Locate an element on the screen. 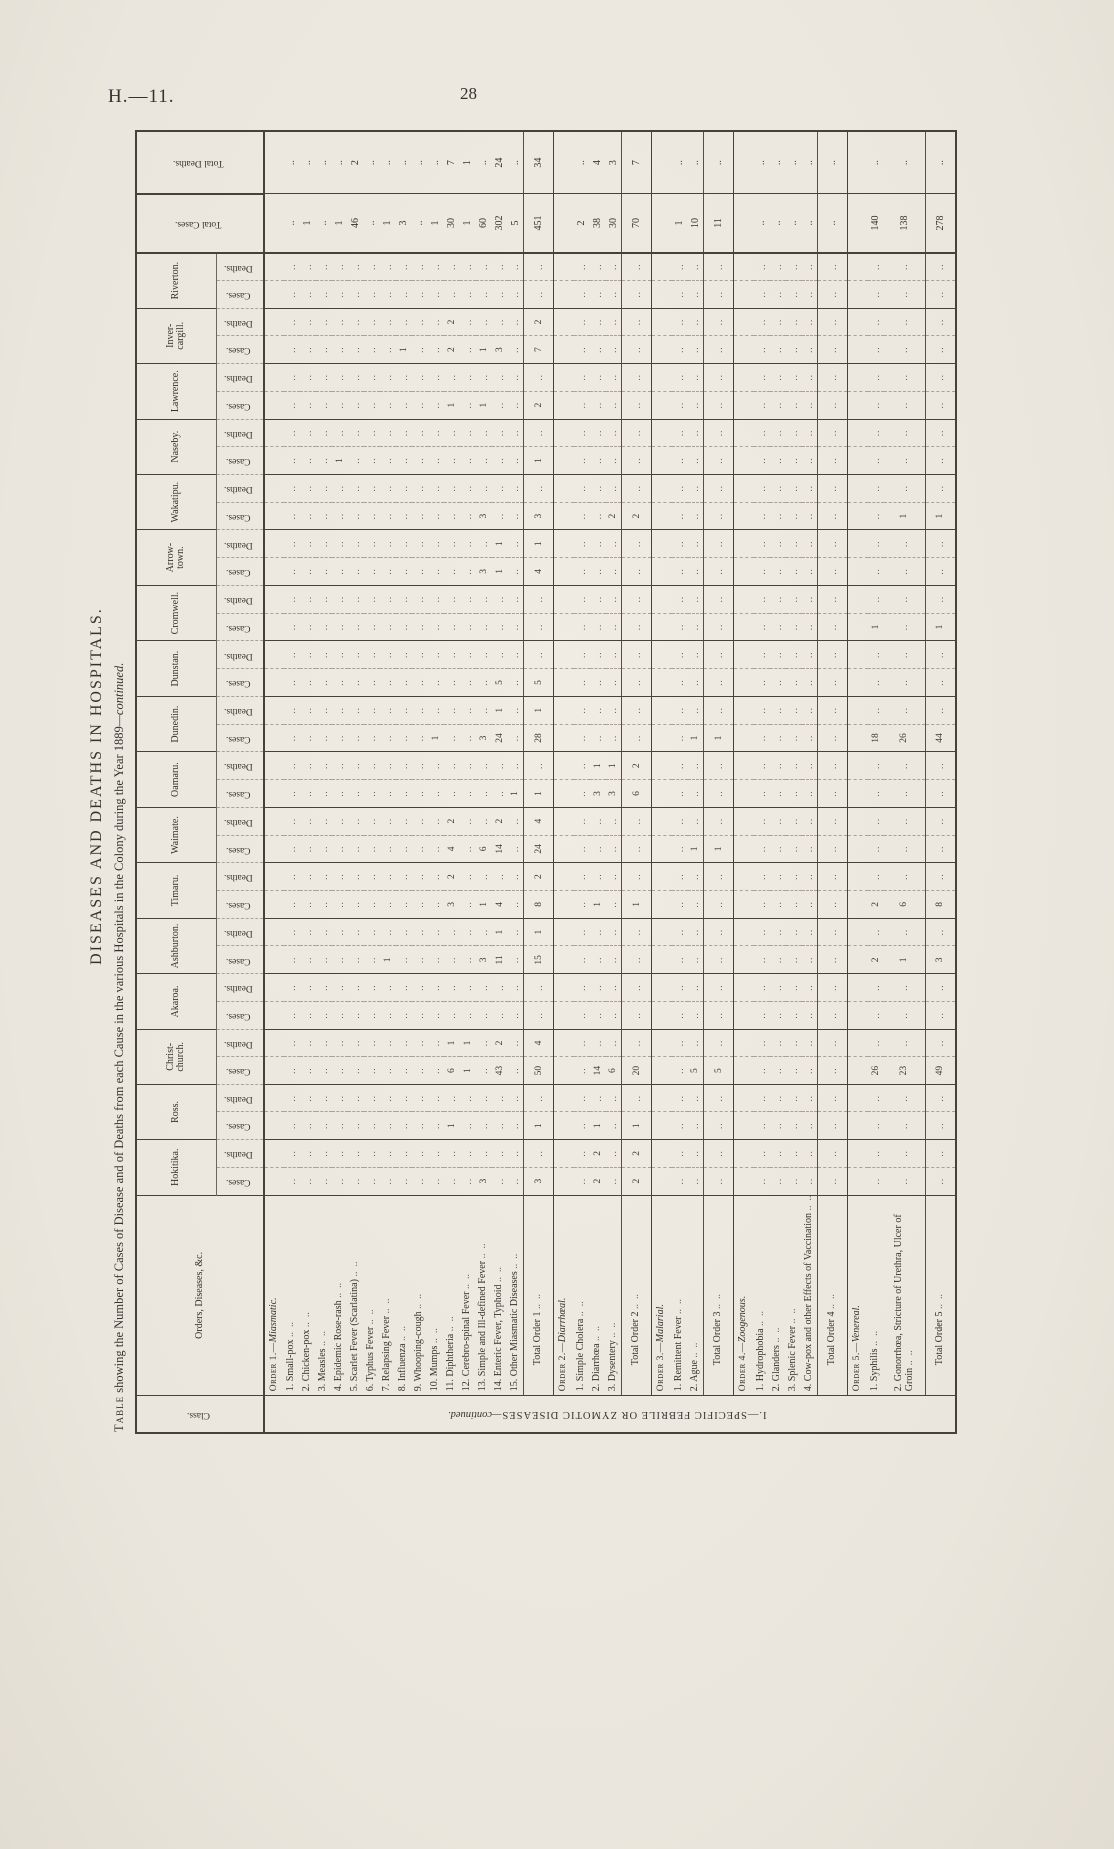  hospital-header-4: Akaroa. is located at coordinates (176, 1001).